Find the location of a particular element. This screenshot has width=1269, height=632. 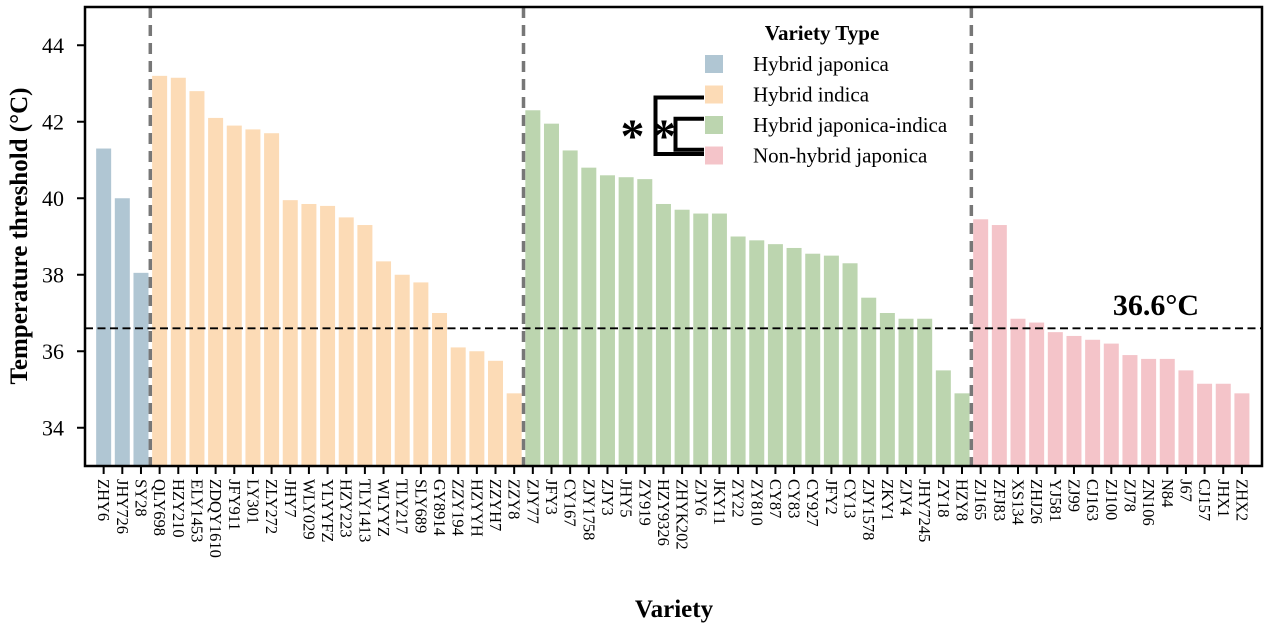

bar-CJ163 is located at coordinates (1093, 402).